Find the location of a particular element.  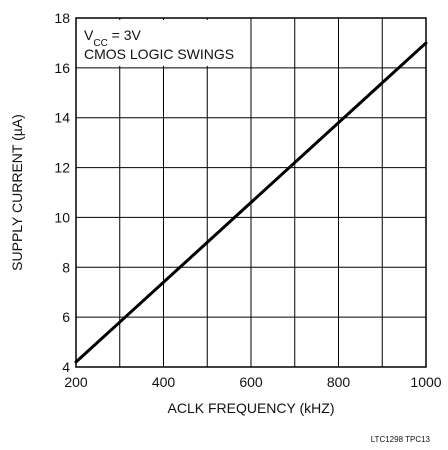

y-tick-label: 4 is located at coordinates (66, 367).